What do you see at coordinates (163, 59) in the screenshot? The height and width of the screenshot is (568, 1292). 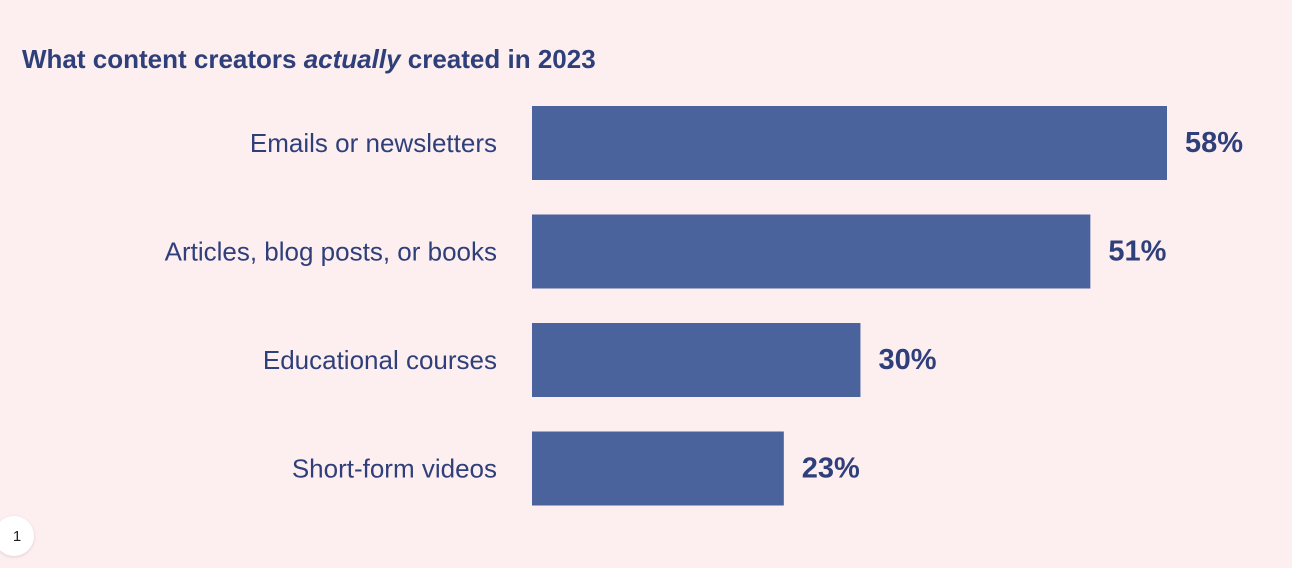 I see `chart-title-before: What content creators` at bounding box center [163, 59].